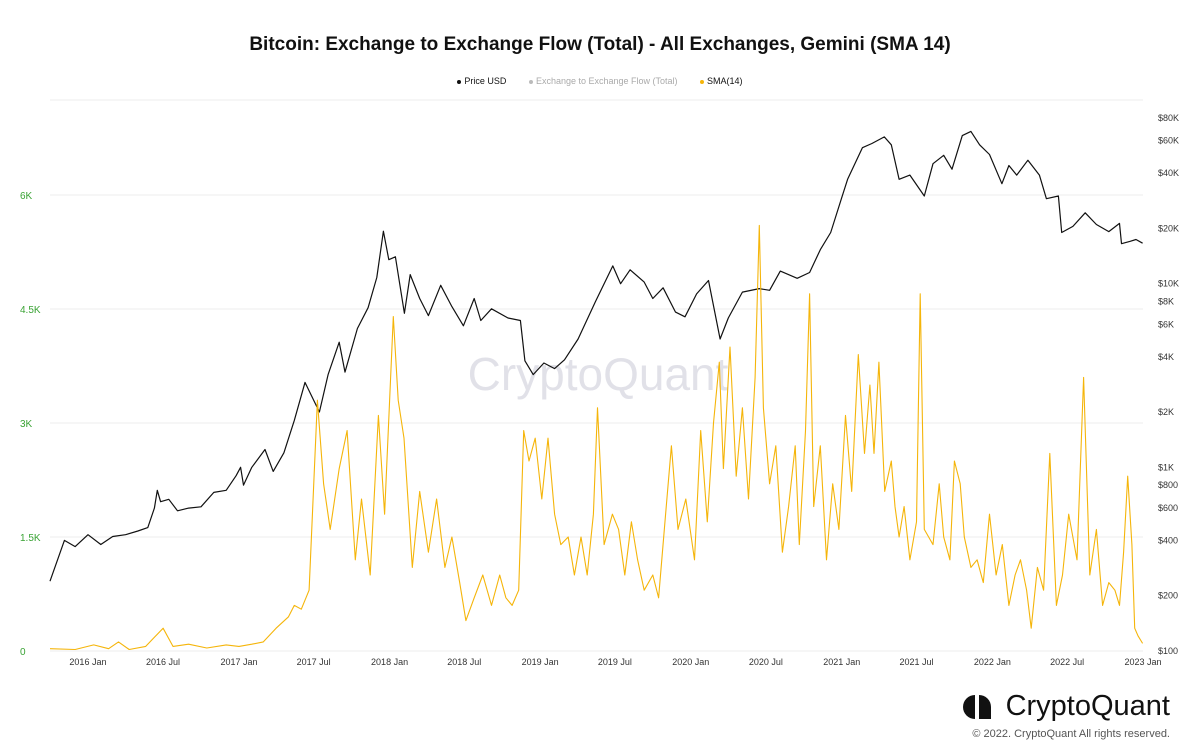  I want to click on x-tick-label: 2021 Jan, so click(841, 662).